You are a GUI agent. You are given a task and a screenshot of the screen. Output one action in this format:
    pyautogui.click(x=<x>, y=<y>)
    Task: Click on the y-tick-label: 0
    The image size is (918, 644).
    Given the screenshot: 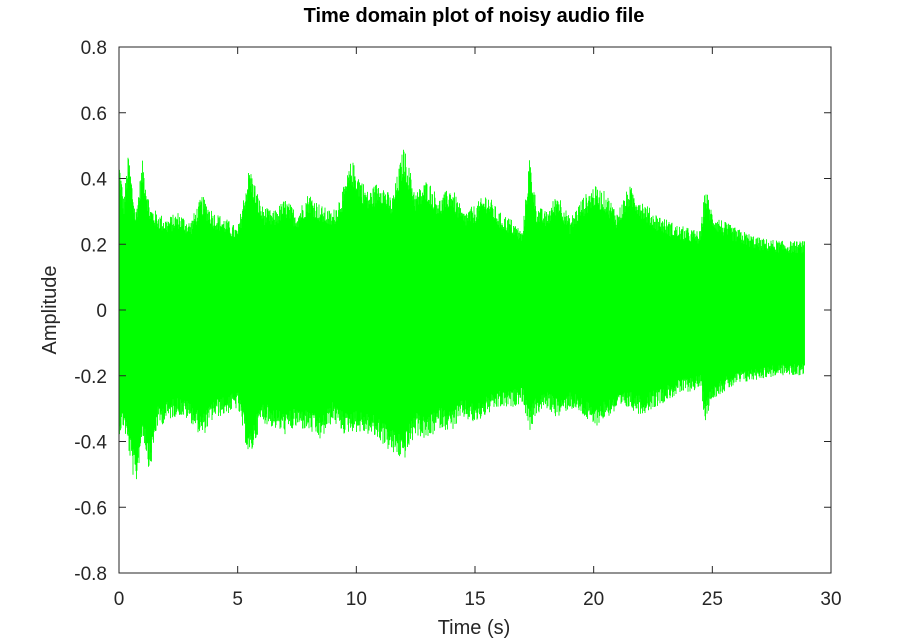 What is the action you would take?
    pyautogui.click(x=101, y=311)
    